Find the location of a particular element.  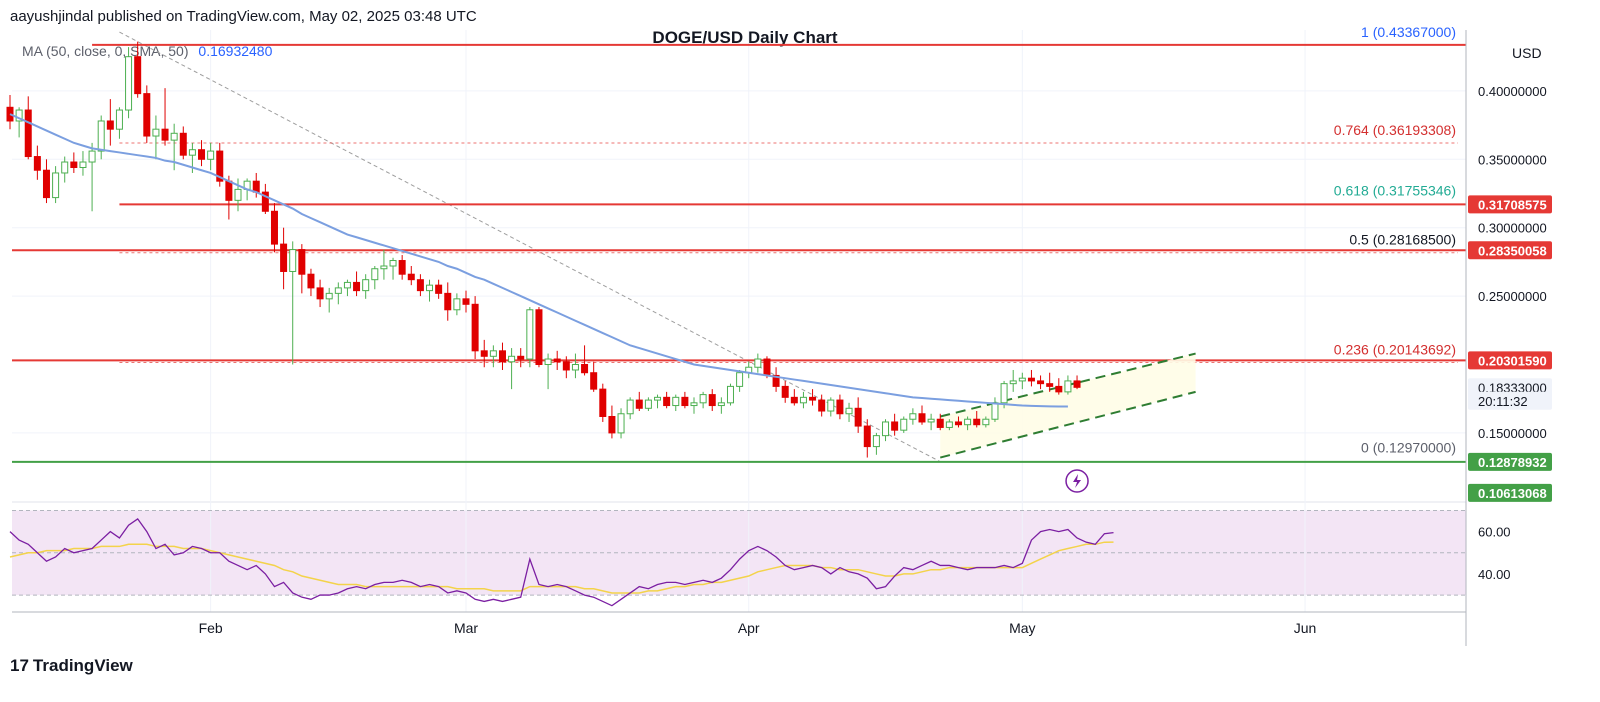

price-axis-badge-label: 0.20301590 is located at coordinates (1512, 360).